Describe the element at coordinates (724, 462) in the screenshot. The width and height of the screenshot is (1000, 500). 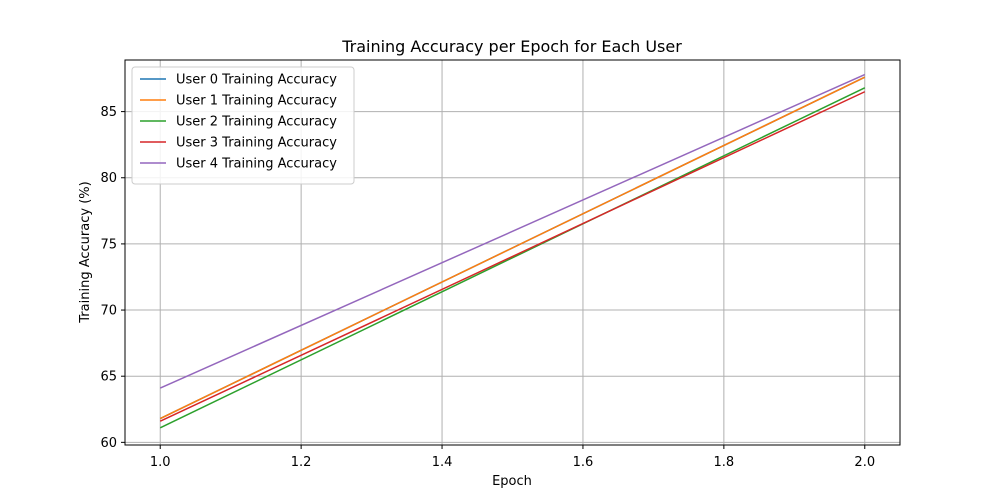
I see `x-tick-label: 1.8` at that location.